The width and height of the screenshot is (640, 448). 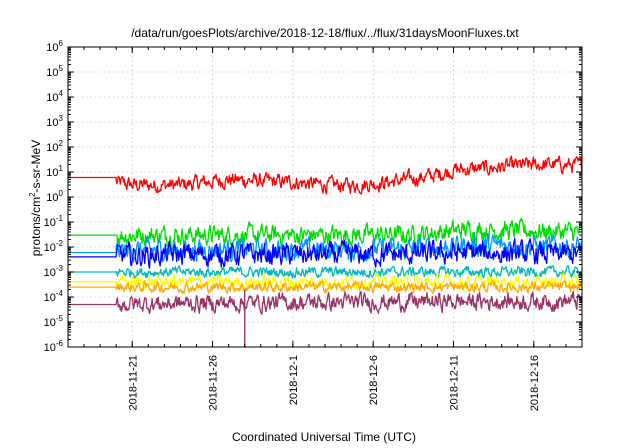 What do you see at coordinates (54, 296) in the screenshot?
I see `y-tick-label: 10⁻⁴` at bounding box center [54, 296].